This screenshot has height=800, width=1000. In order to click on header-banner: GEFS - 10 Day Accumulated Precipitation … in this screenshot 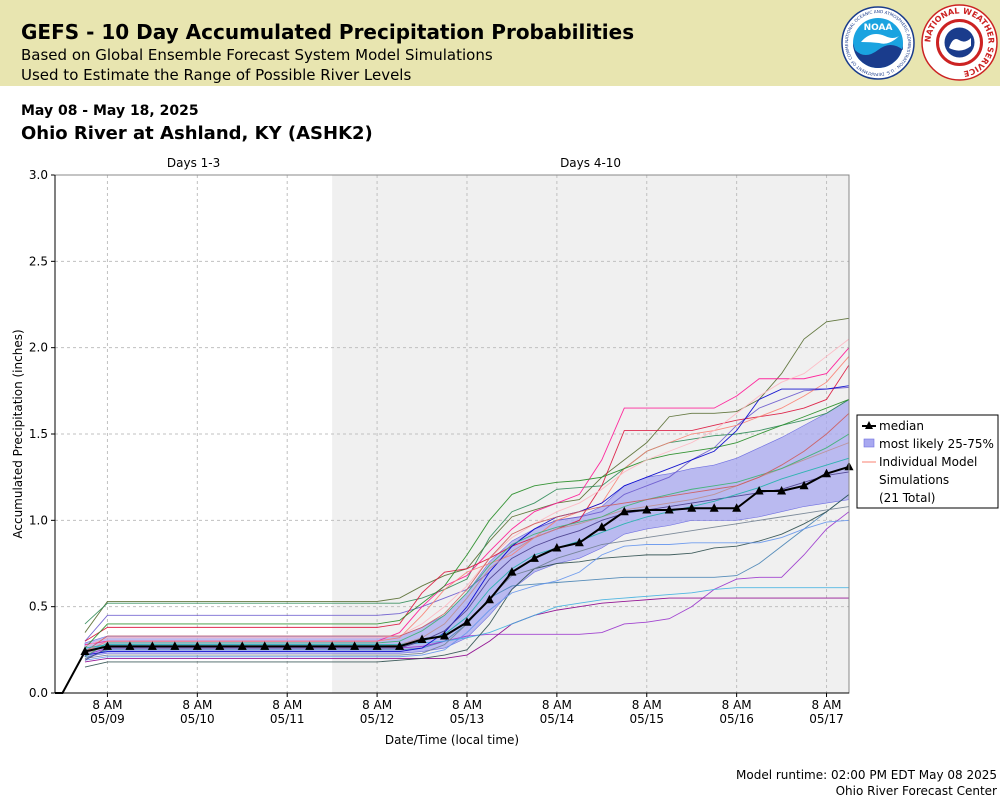, I will do `click(500, 43)`.